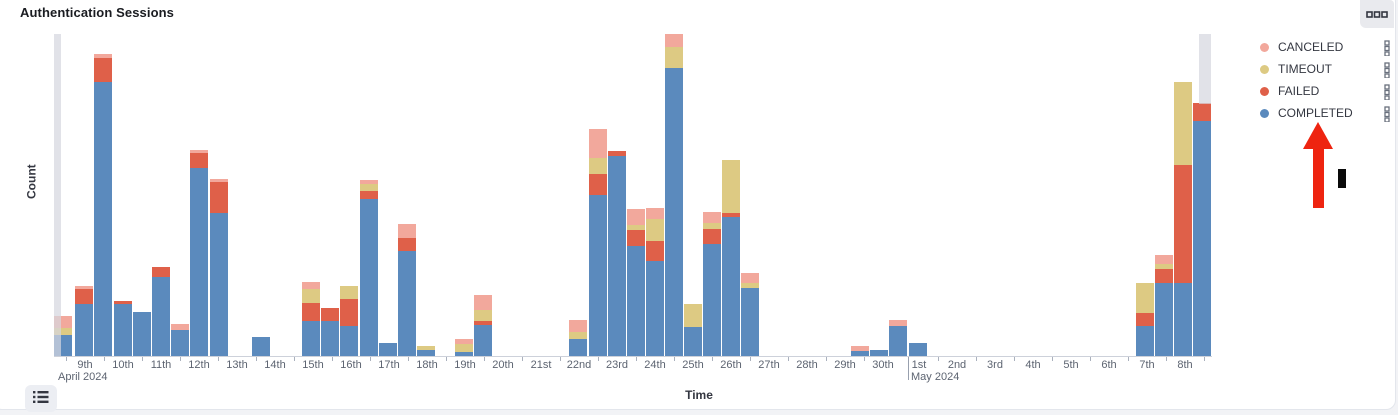  What do you see at coordinates (1183, 219) in the screenshot?
I see `bar-May-8-AM` at bounding box center [1183, 219].